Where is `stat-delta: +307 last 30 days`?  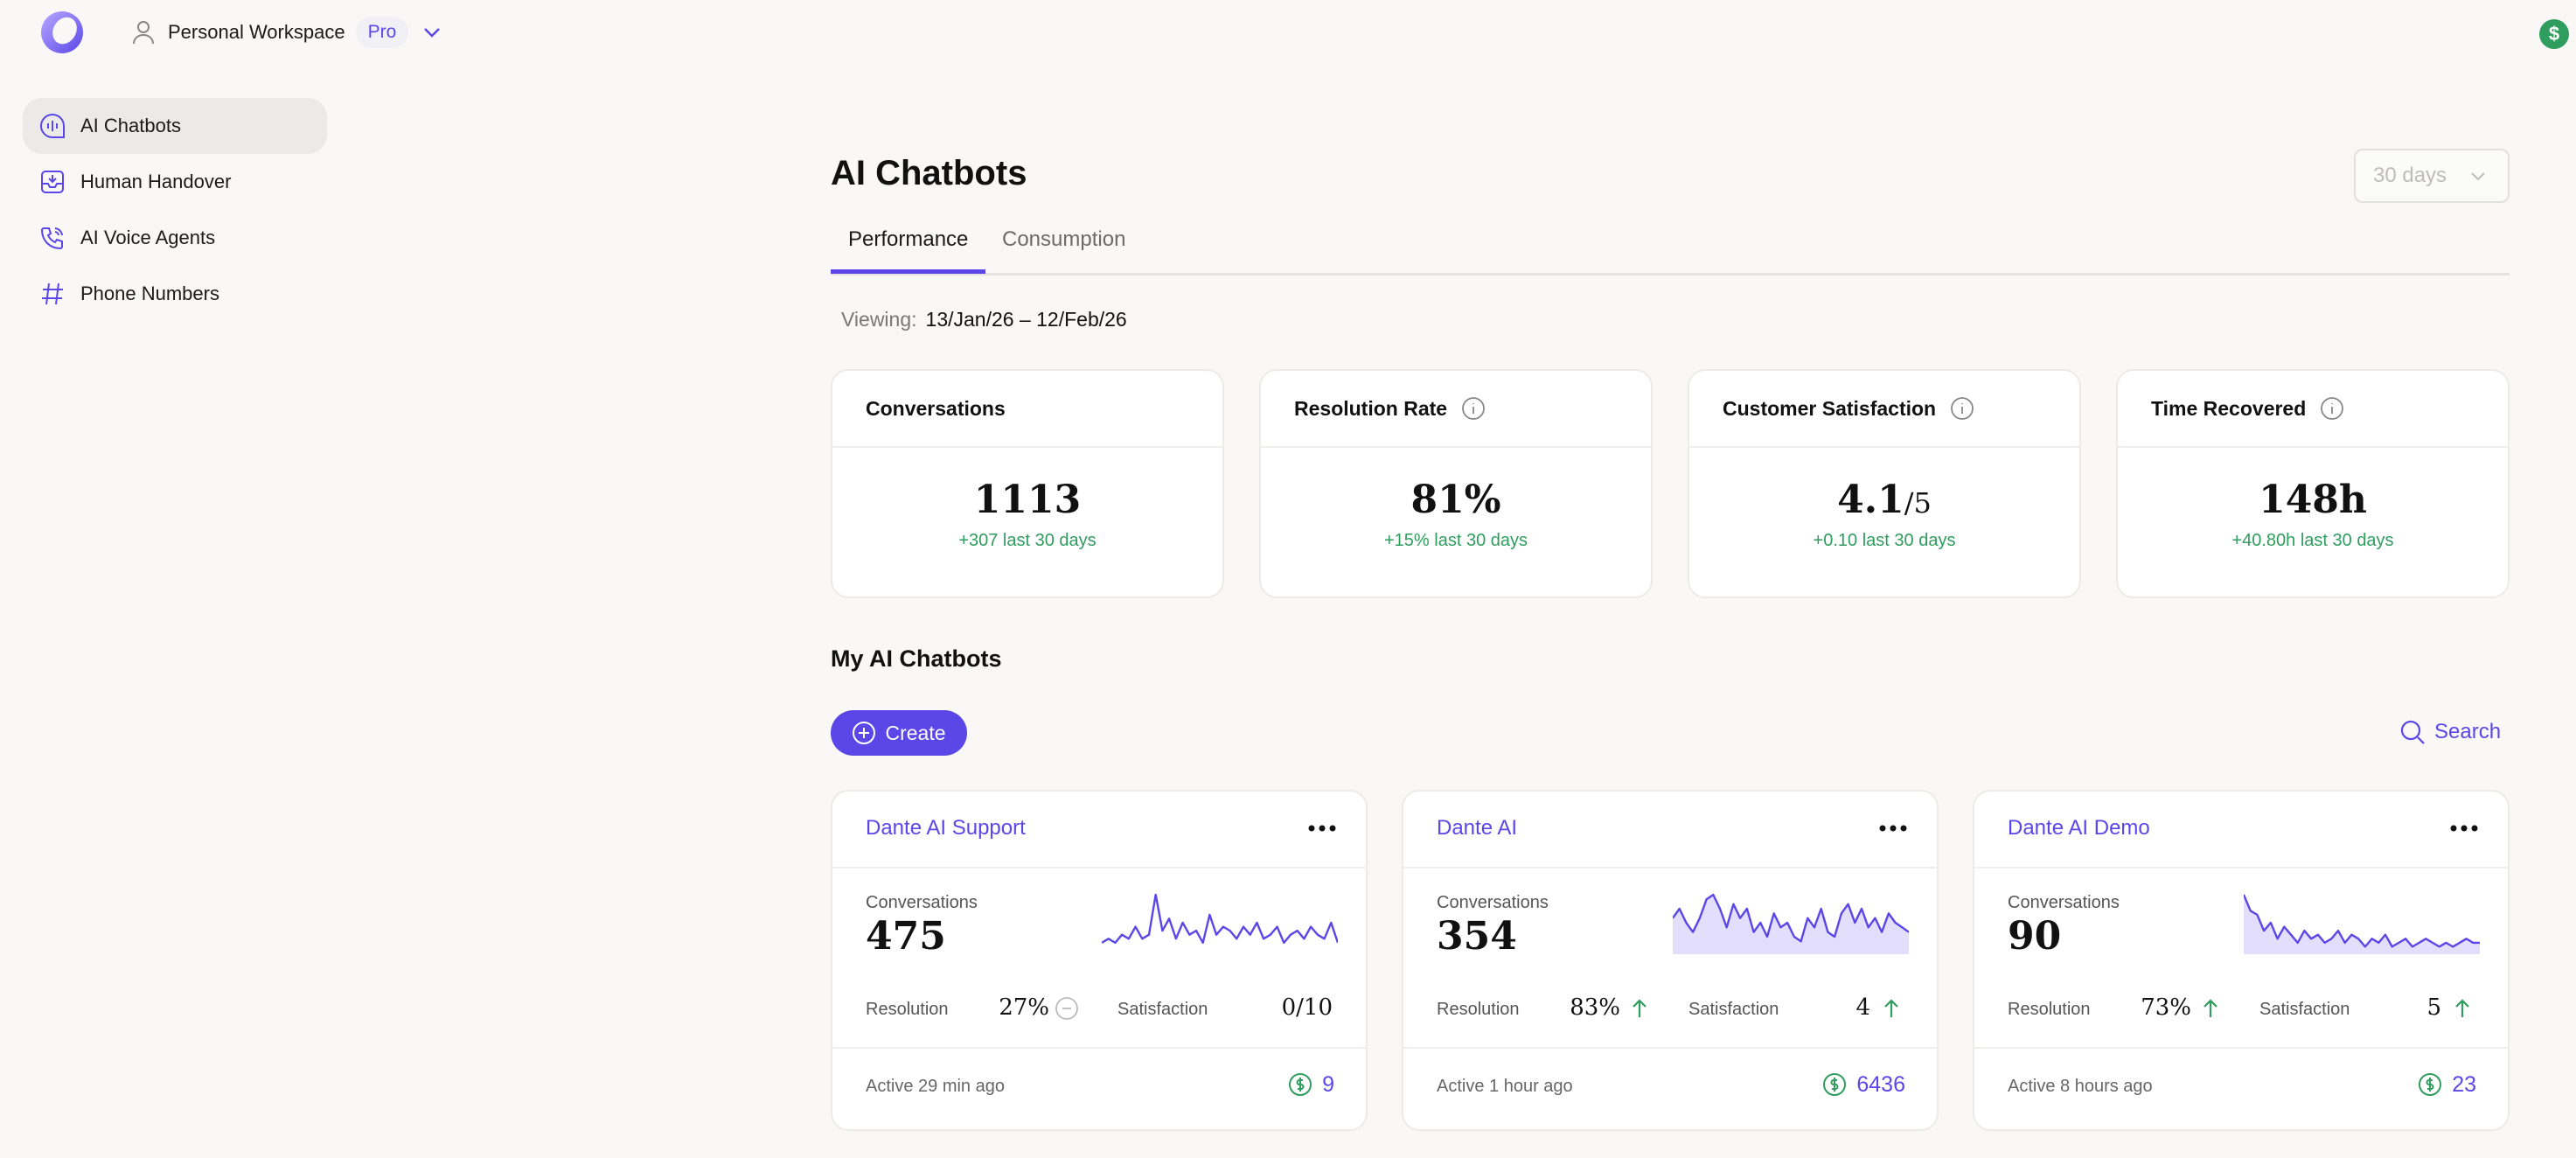
stat-delta: +307 last 30 days is located at coordinates (1027, 540).